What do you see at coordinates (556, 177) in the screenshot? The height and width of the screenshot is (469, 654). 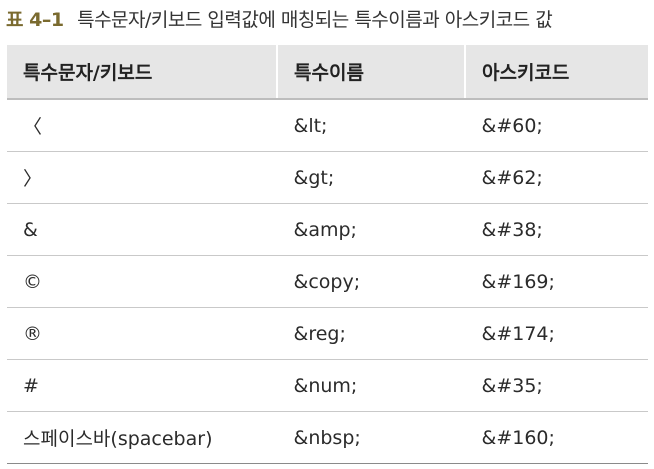 I see `cell-code: &#62;` at bounding box center [556, 177].